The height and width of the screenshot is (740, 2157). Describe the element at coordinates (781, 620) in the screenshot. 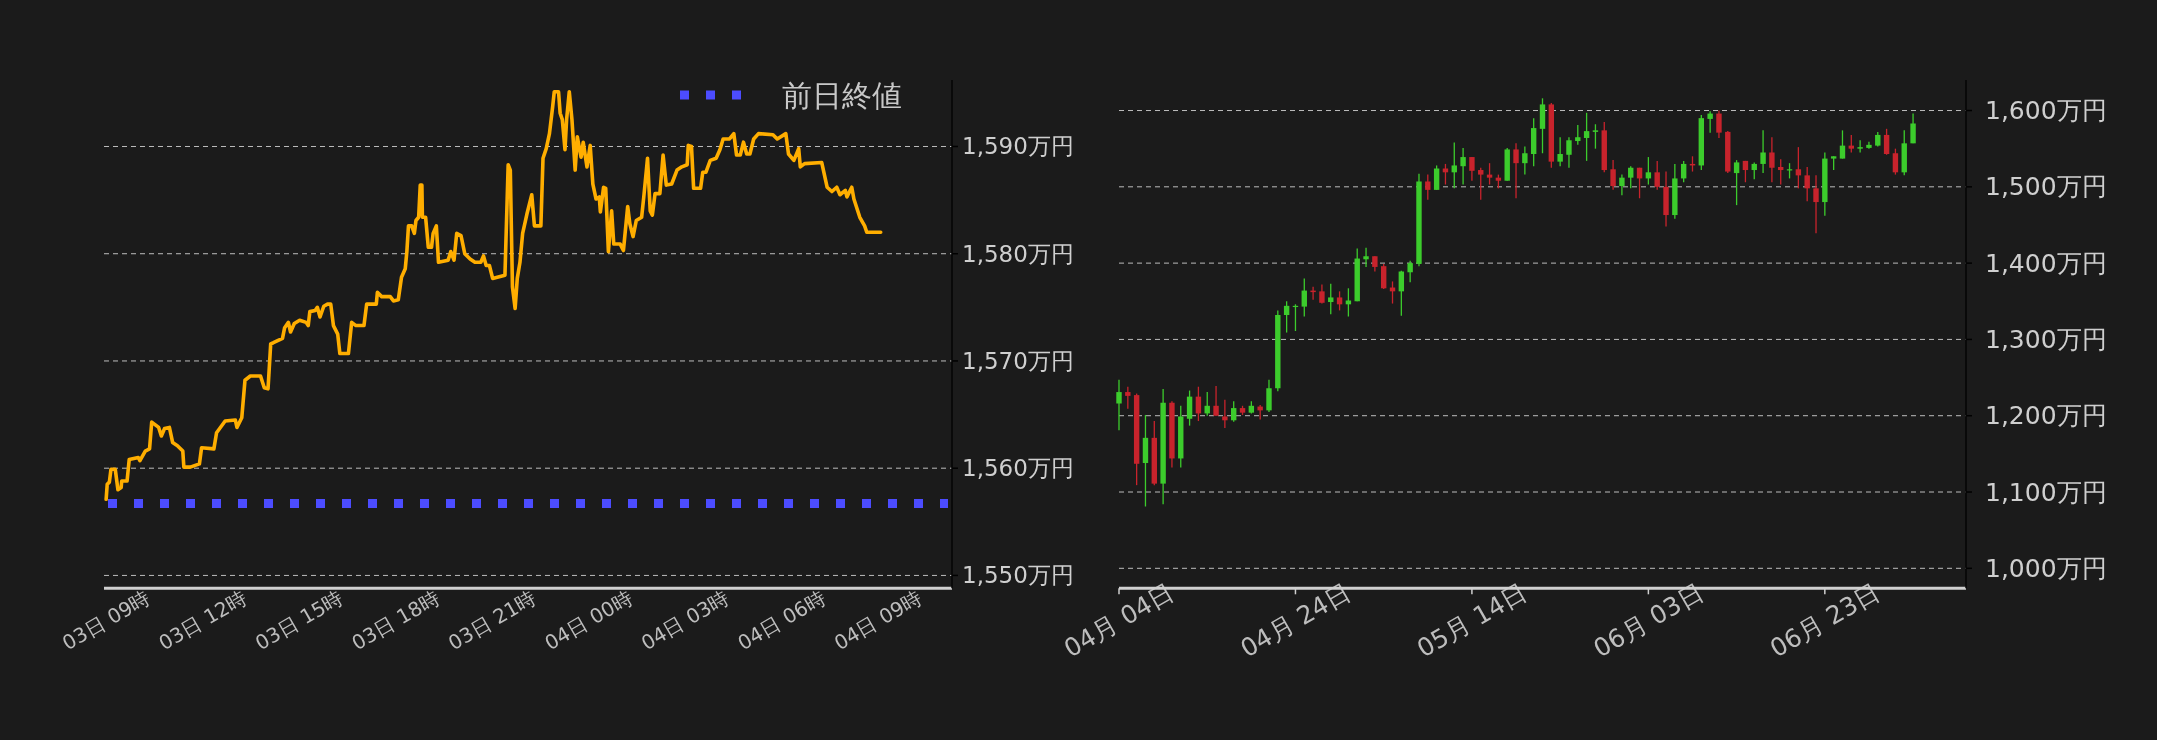

I see `x-tick-label: 04日 06時` at that location.